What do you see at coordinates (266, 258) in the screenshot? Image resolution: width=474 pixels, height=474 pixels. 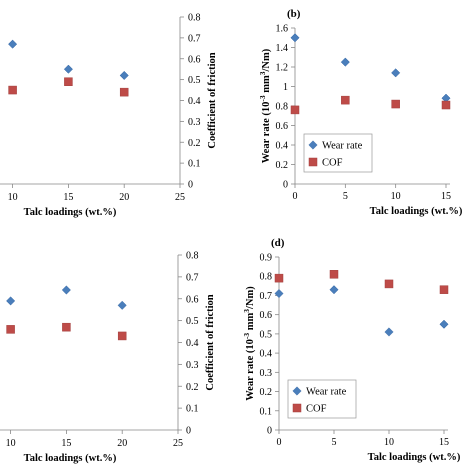 I see `y-tick-label: 0.9` at bounding box center [266, 258].